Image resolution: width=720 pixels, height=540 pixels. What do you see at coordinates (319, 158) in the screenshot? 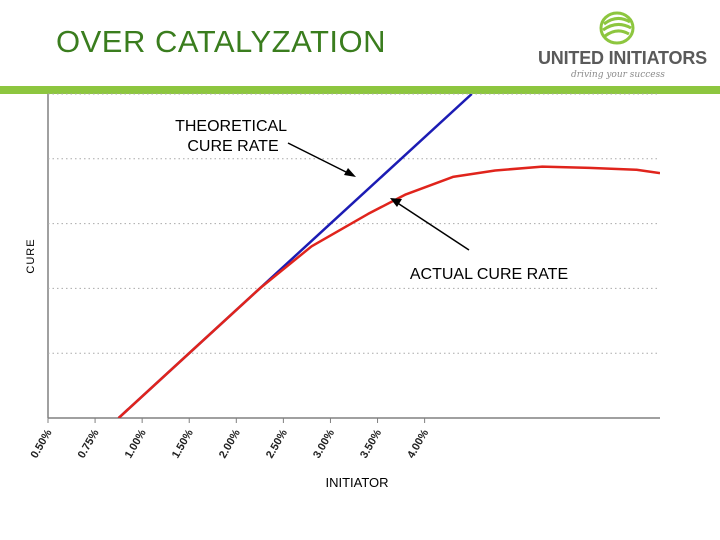
I see `theoretical-arrow` at bounding box center [319, 158].